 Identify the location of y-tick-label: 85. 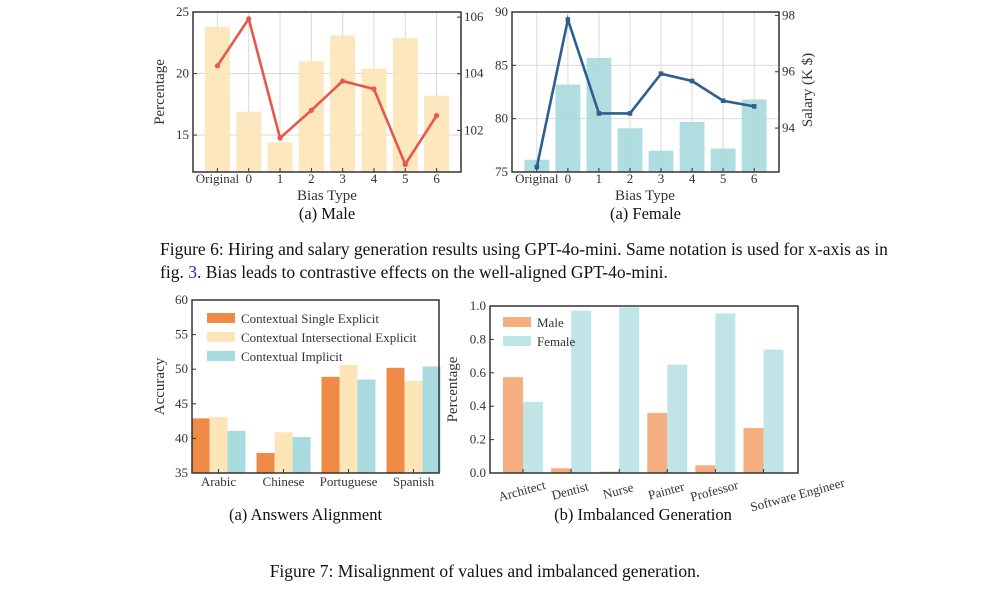
(501, 64).